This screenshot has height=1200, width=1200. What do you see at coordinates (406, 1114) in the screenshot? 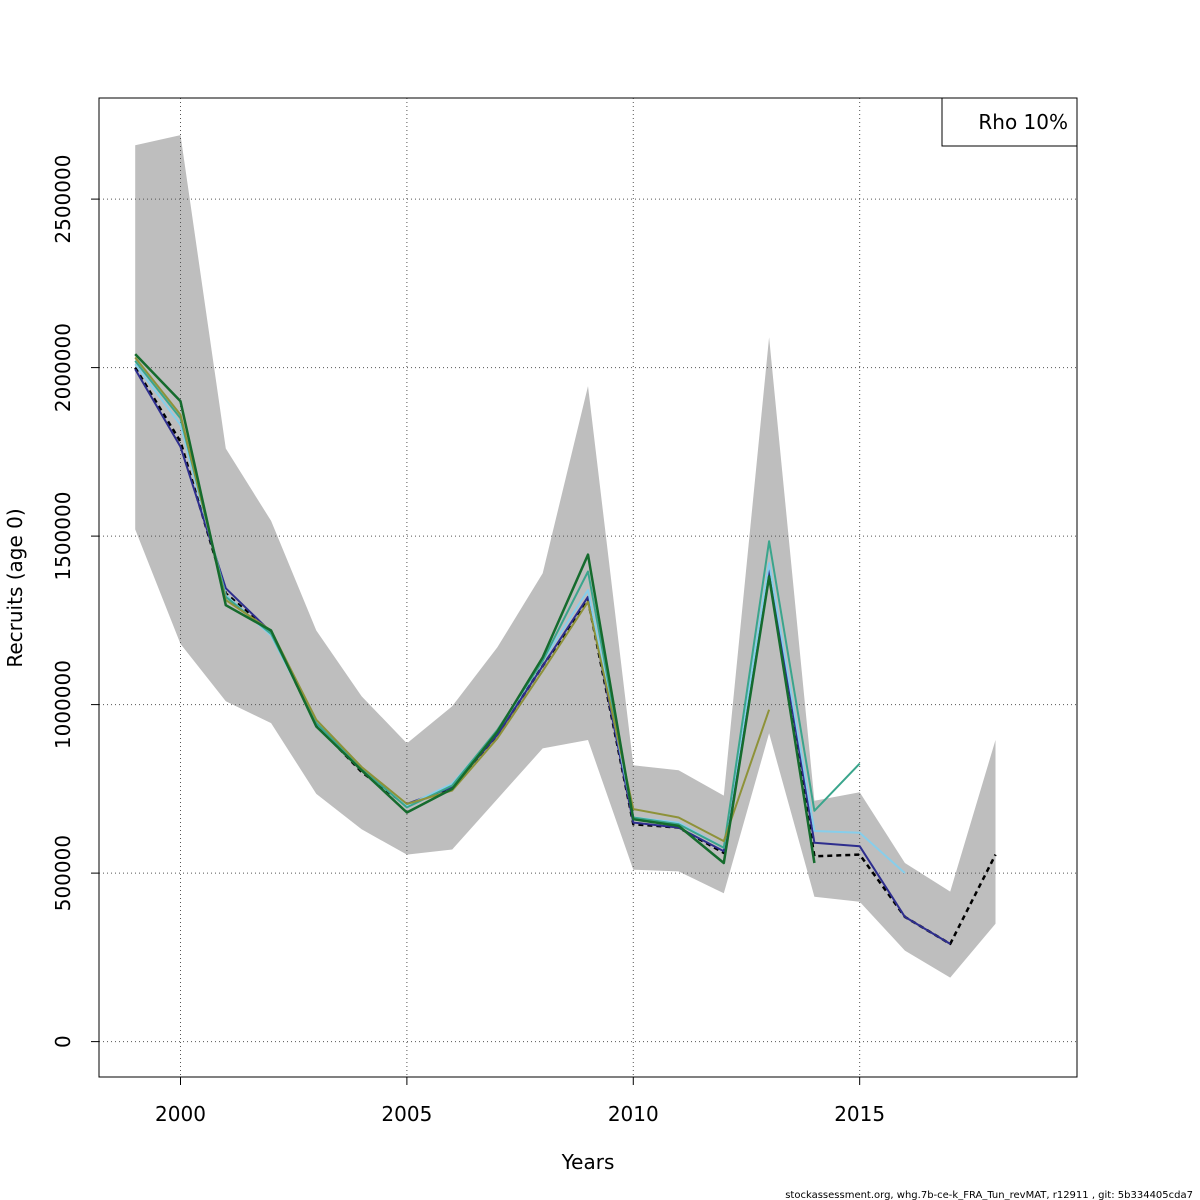
I see `x-tick-label-1: 2005` at bounding box center [406, 1114].